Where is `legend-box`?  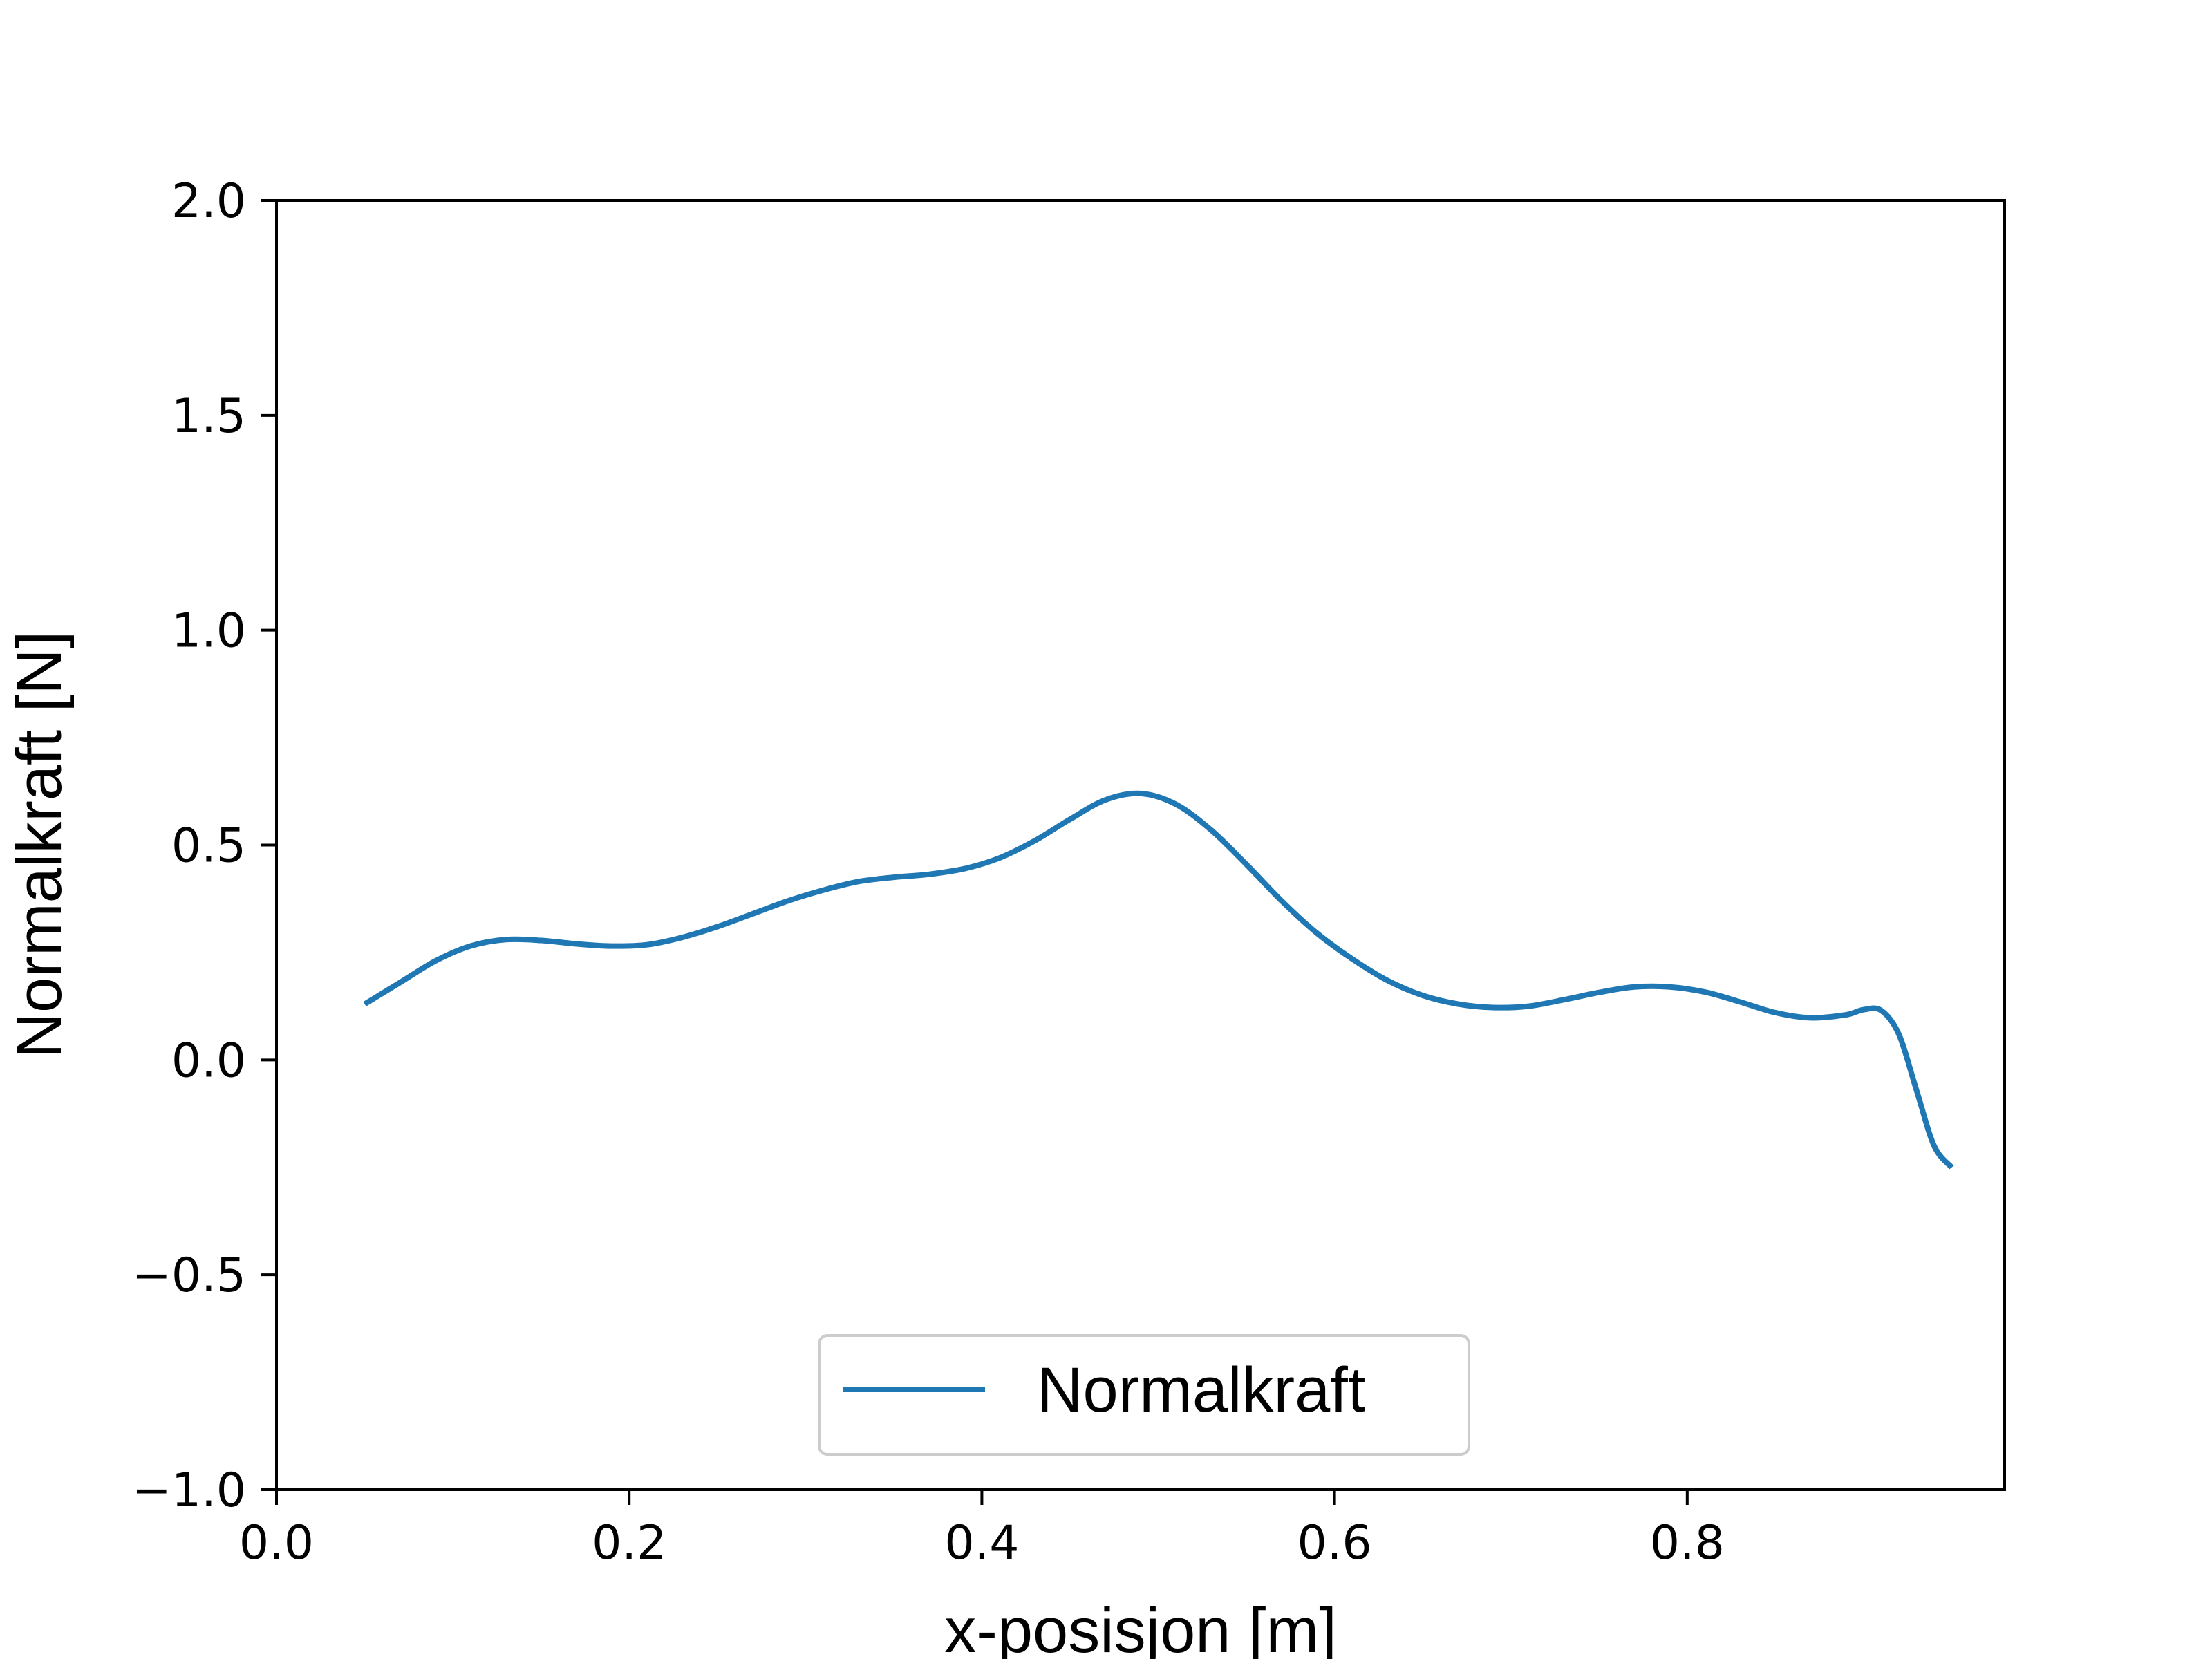 legend-box is located at coordinates (1144, 1395).